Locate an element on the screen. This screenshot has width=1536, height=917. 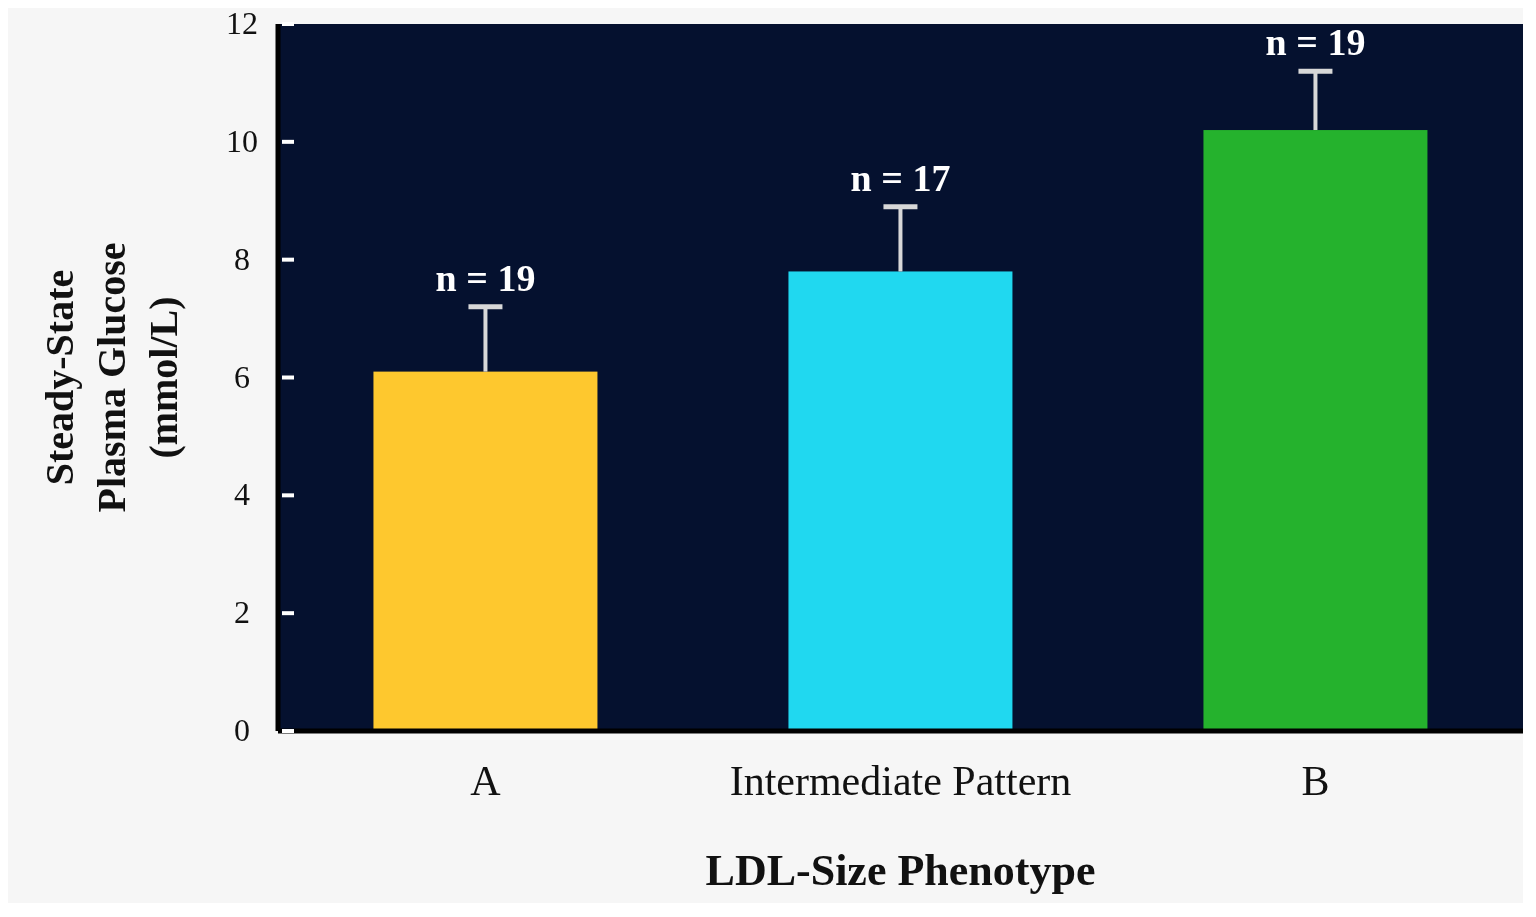
x-tick-label: A is located at coordinates (486, 780).